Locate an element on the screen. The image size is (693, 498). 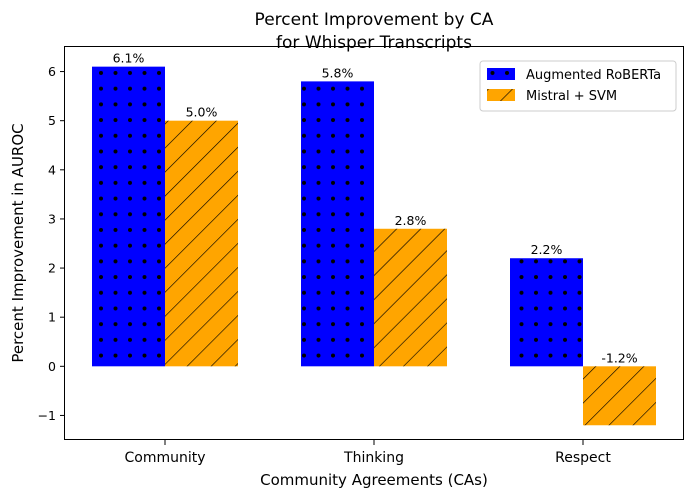
legend-label-augmented-roberta: Augmented RoBERTa is located at coordinates (593, 75).